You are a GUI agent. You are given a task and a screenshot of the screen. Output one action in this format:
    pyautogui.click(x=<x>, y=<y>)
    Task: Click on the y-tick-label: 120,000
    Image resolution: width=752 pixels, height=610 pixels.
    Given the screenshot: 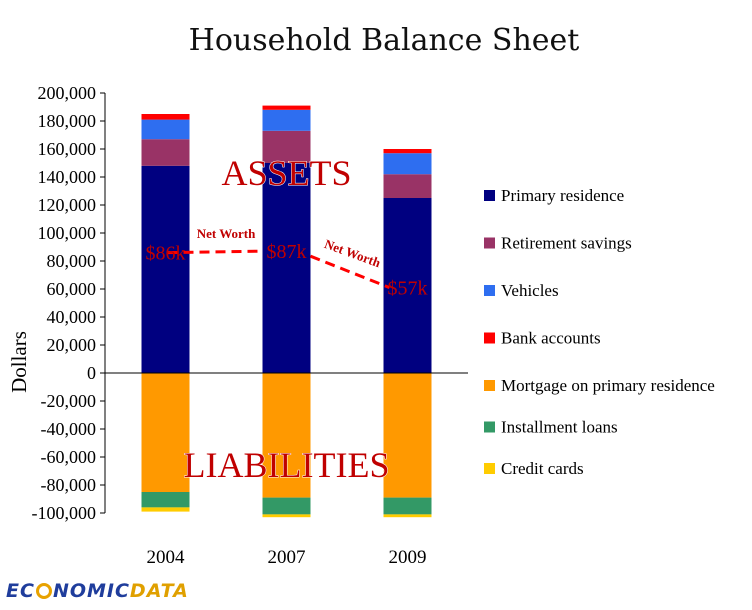 What is the action you would take?
    pyautogui.click(x=67, y=205)
    